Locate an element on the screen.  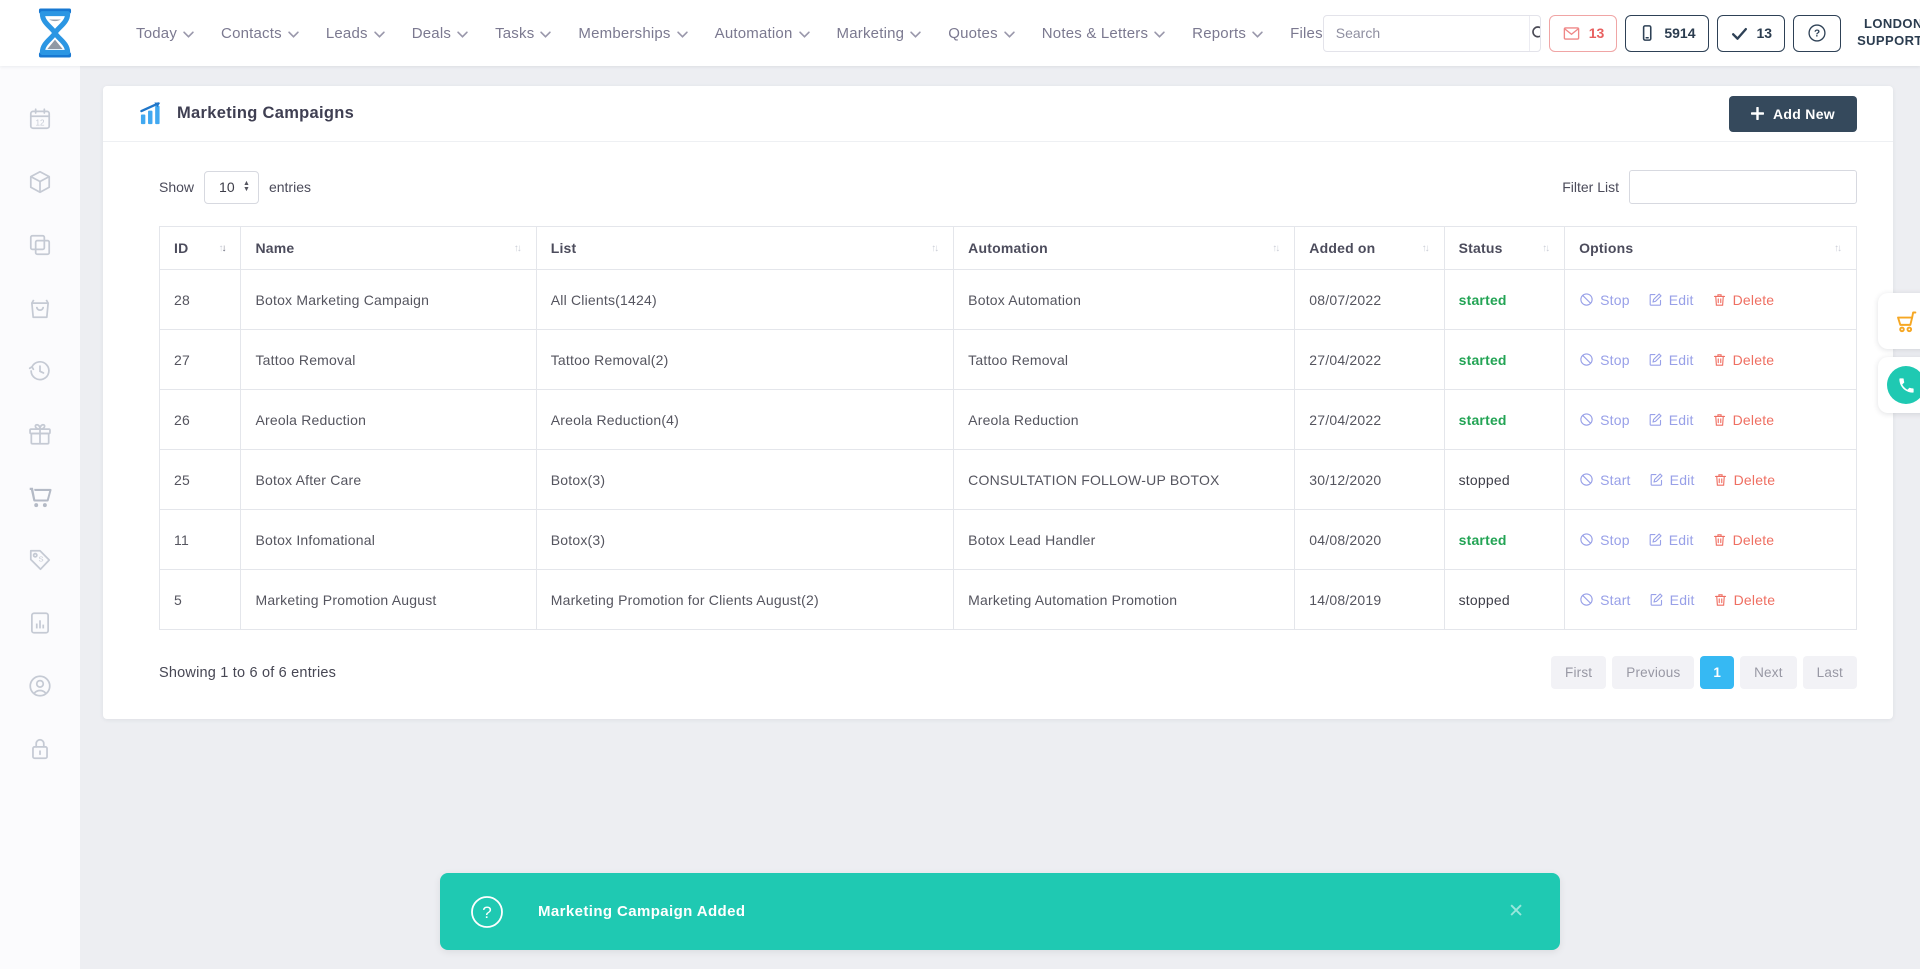
cell-name: Tattoo Removal is located at coordinates (388, 359).